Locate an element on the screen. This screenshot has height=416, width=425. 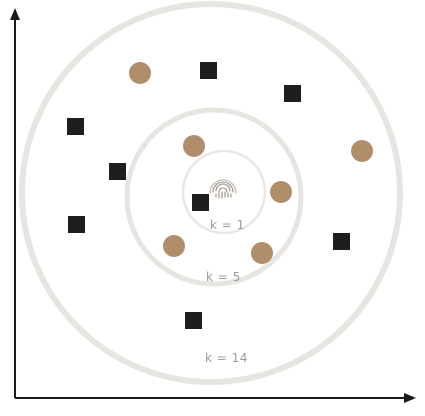
y-axis-arrowhead is located at coordinates (15, 14).